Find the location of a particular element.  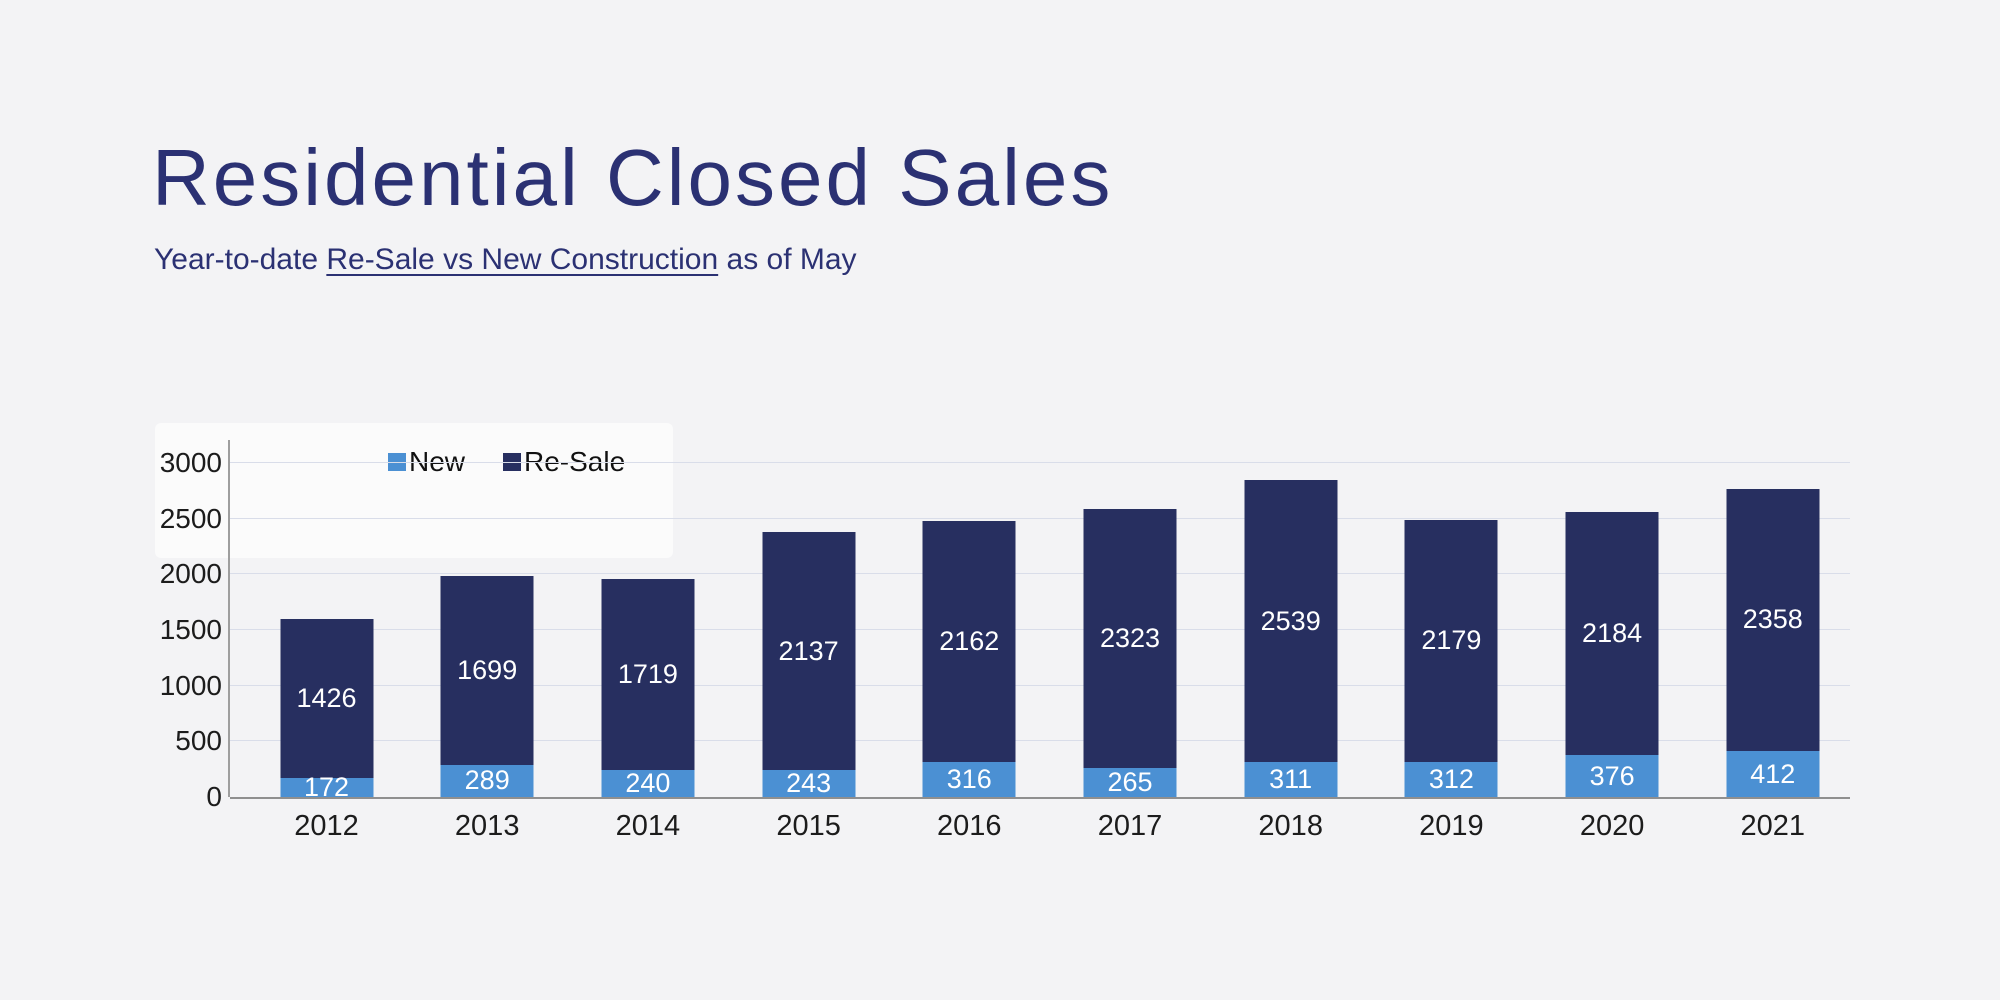

bar-segment-resale: 2358 is located at coordinates (1773, 620).